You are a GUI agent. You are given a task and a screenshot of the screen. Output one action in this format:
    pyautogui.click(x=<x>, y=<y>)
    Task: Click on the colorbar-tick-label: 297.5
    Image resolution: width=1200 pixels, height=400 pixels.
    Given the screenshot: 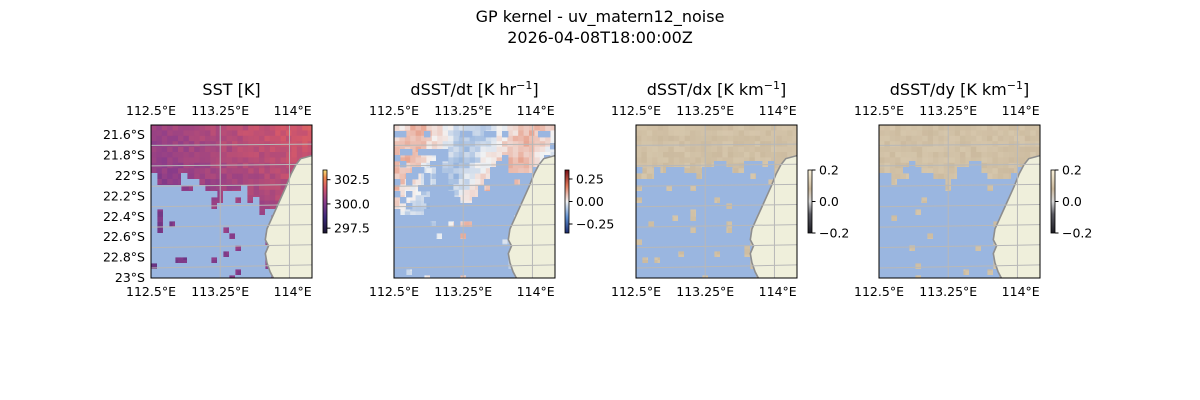 What is the action you would take?
    pyautogui.click(x=352, y=228)
    